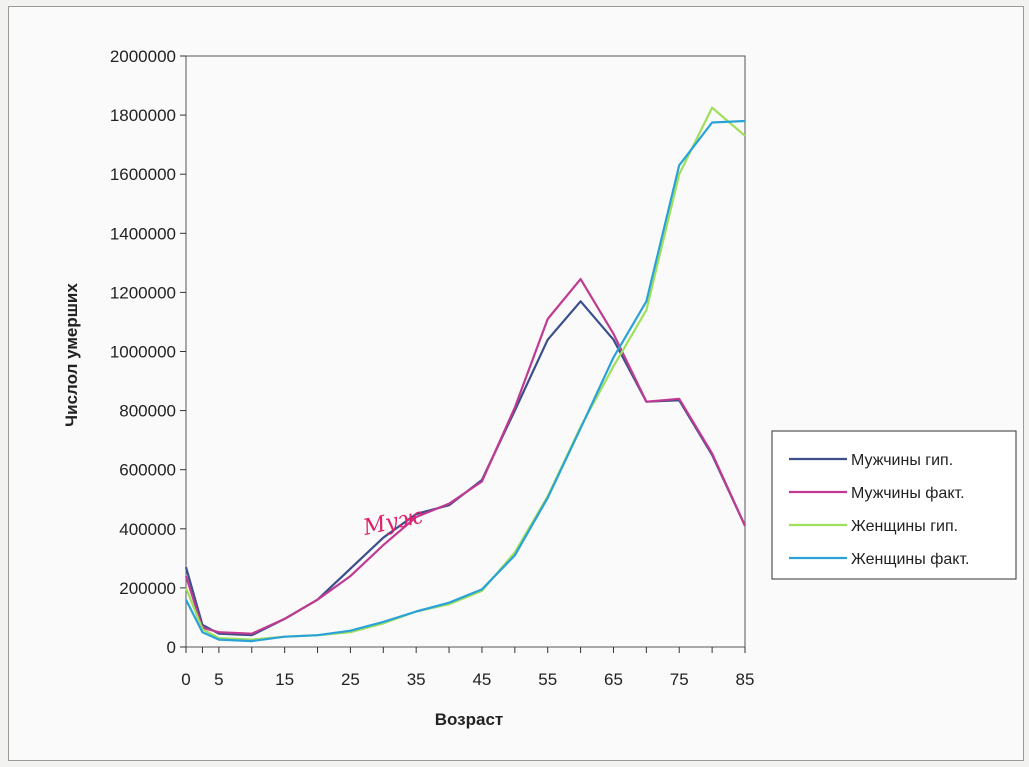 This screenshot has height=767, width=1029. I want to click on legend-label: Мужчины гип., so click(902, 460).